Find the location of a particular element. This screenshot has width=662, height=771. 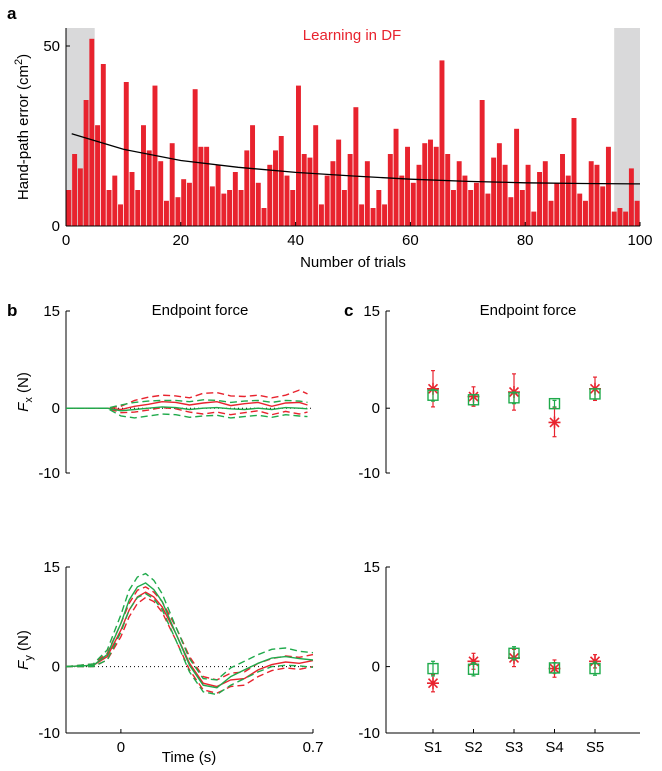

fit-curve is located at coordinates (356, 159).